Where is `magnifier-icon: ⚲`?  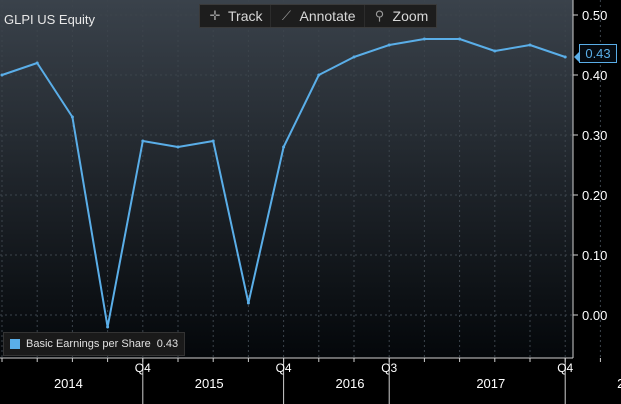 magnifier-icon: ⚲ is located at coordinates (379, 15).